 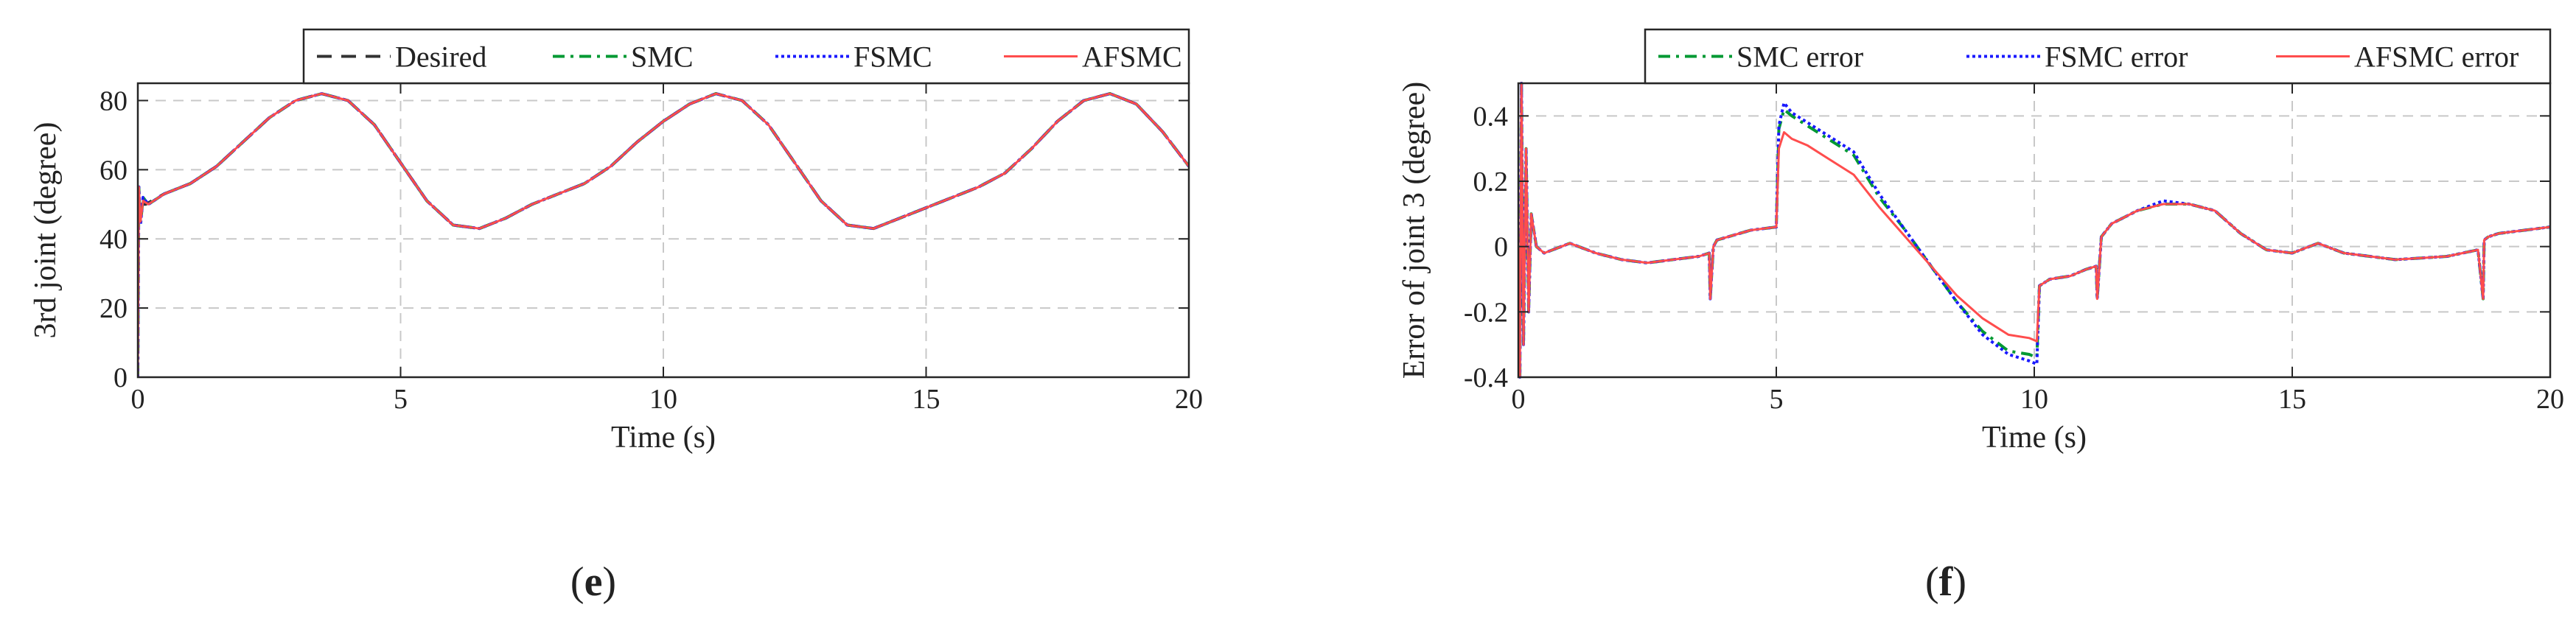 What do you see at coordinates (2116, 57) in the screenshot?
I see `legend-label: FSMC error` at bounding box center [2116, 57].